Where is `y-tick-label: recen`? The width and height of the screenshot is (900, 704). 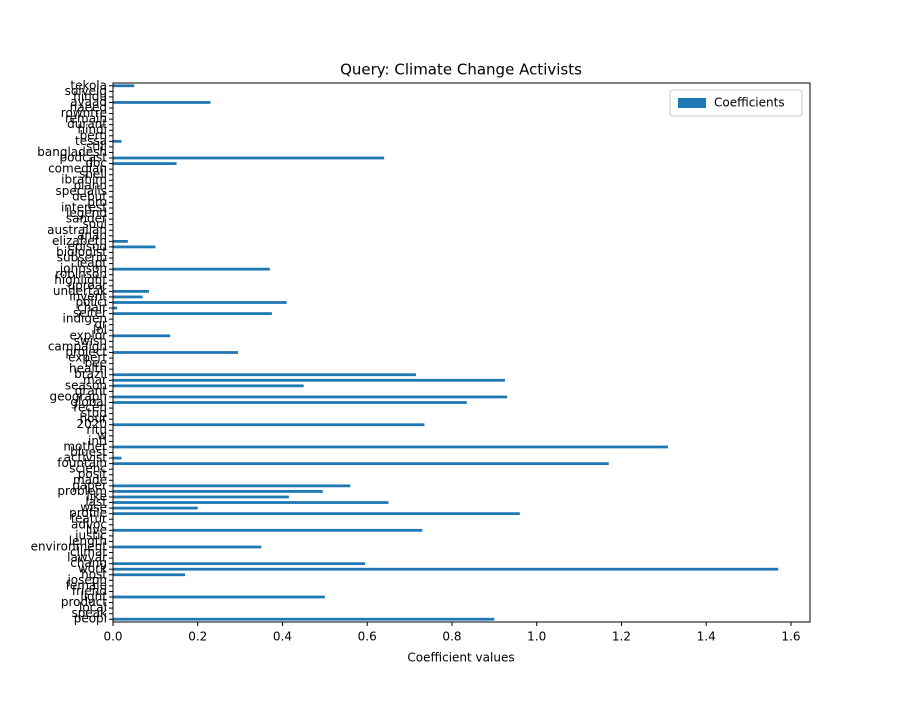
y-tick-label: recen is located at coordinates (90, 408).